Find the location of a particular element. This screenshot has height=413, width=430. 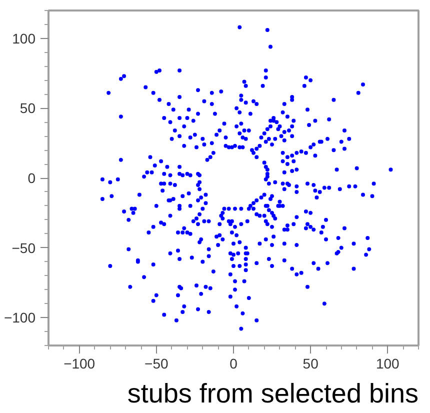

y-tick-label: −50 is located at coordinates (24, 248).